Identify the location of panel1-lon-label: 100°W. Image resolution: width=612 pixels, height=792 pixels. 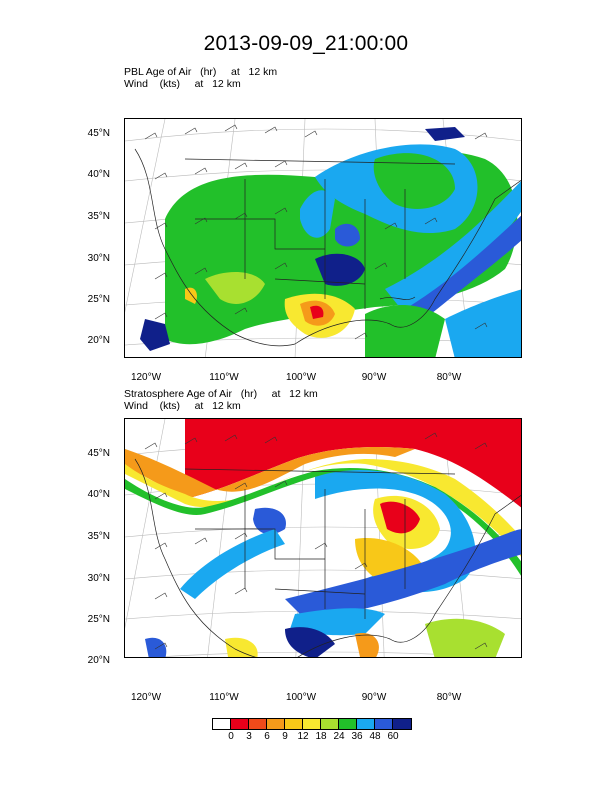
(301, 377).